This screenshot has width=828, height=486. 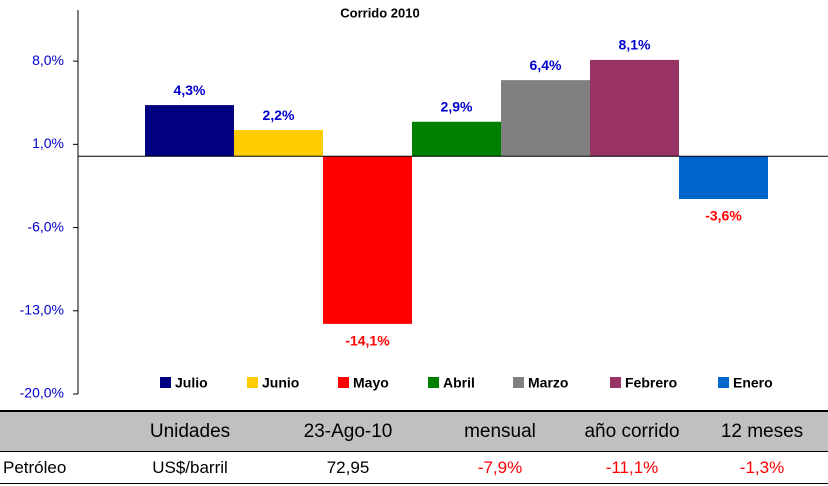 I want to click on table-row-line, so click(x=414, y=483).